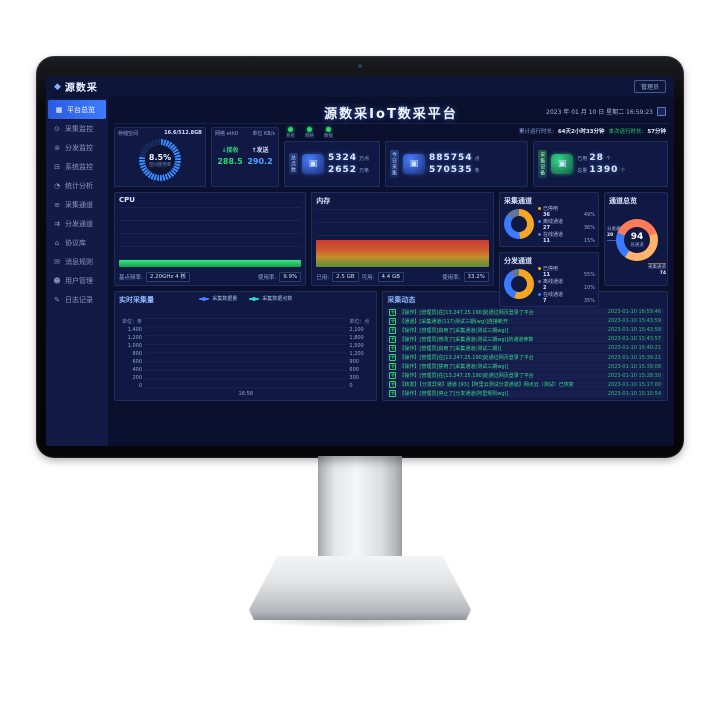 This screenshot has height=721, width=721. Describe the element at coordinates (562, 164) in the screenshot. I see `device-icon: ▣` at that location.